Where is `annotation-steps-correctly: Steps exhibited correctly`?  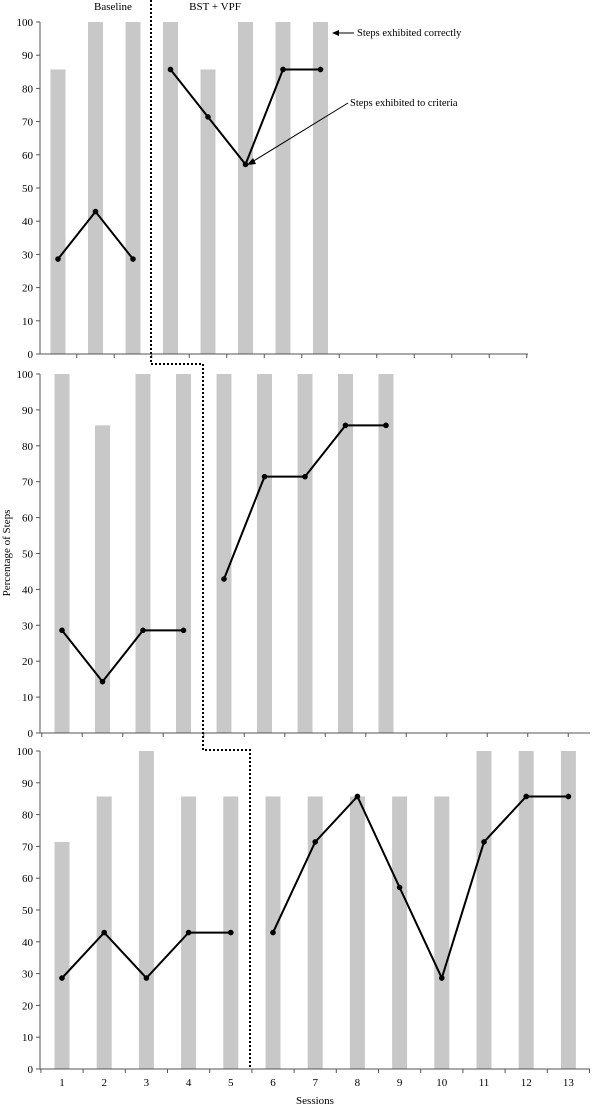
annotation-steps-correctly: Steps exhibited correctly is located at coordinates (409, 33).